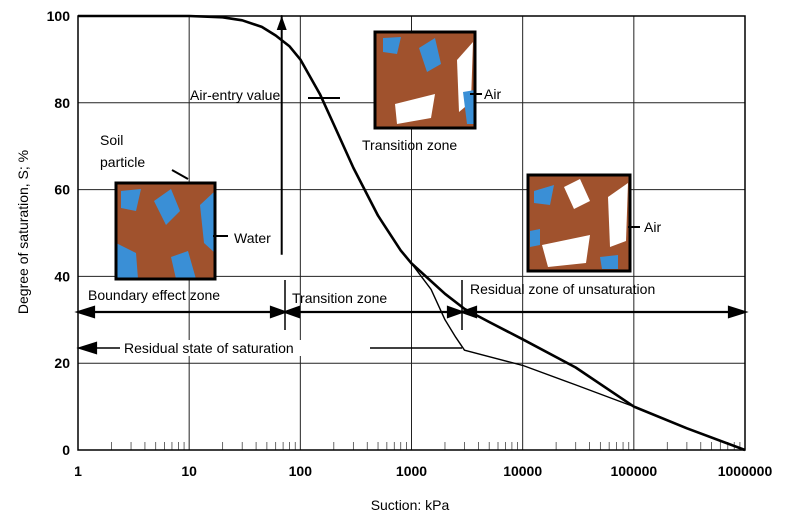 The height and width of the screenshot is (518, 790). I want to click on inset-transition-pores, so click(425, 80).